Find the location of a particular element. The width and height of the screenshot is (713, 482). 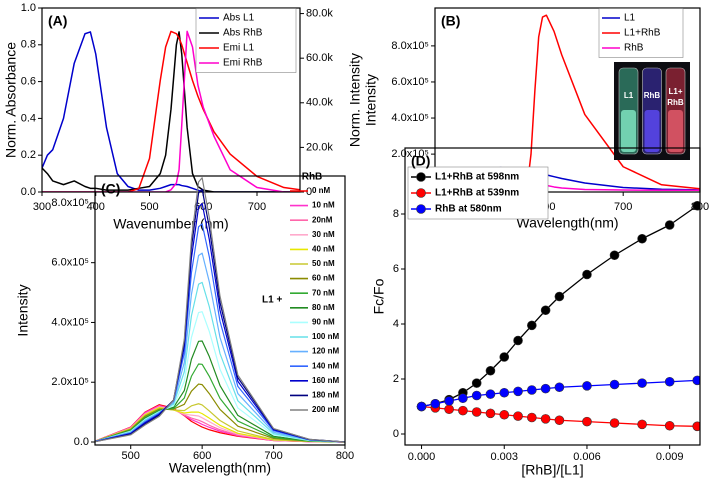

legend-label: 70 nM is located at coordinates (323, 292).